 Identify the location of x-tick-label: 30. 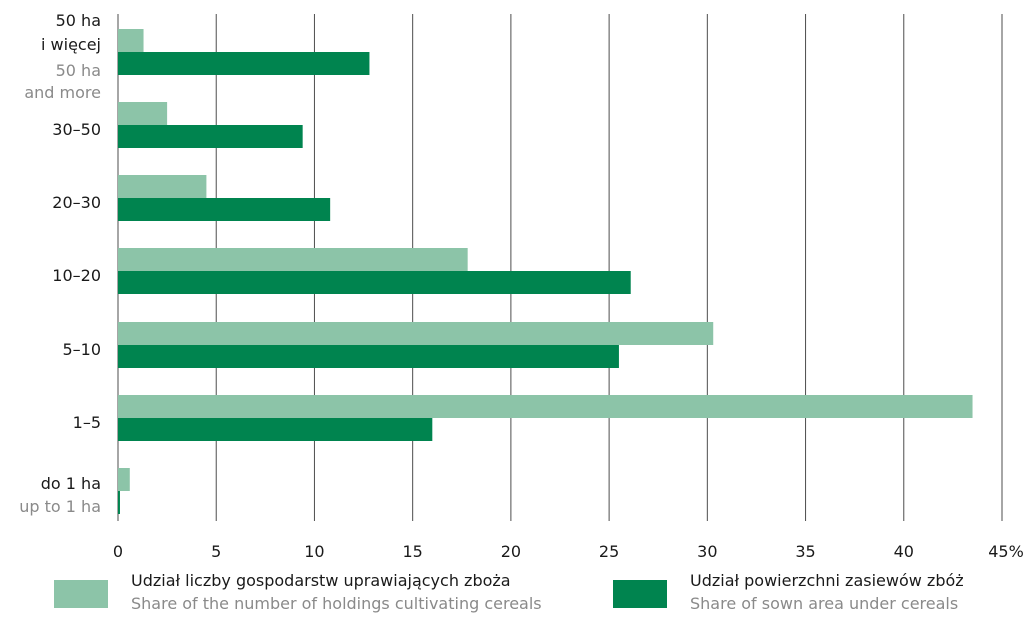
(707, 551).